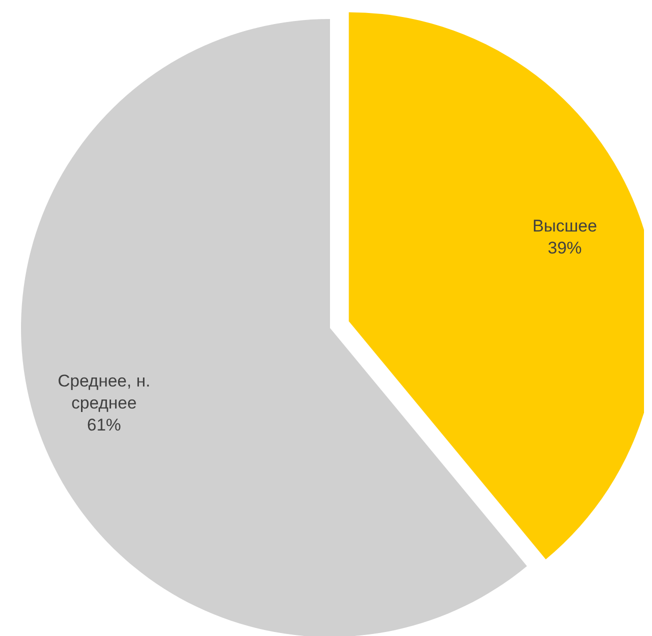  Describe the element at coordinates (565, 226) in the screenshot. I see `slice-label: Высшее` at that location.